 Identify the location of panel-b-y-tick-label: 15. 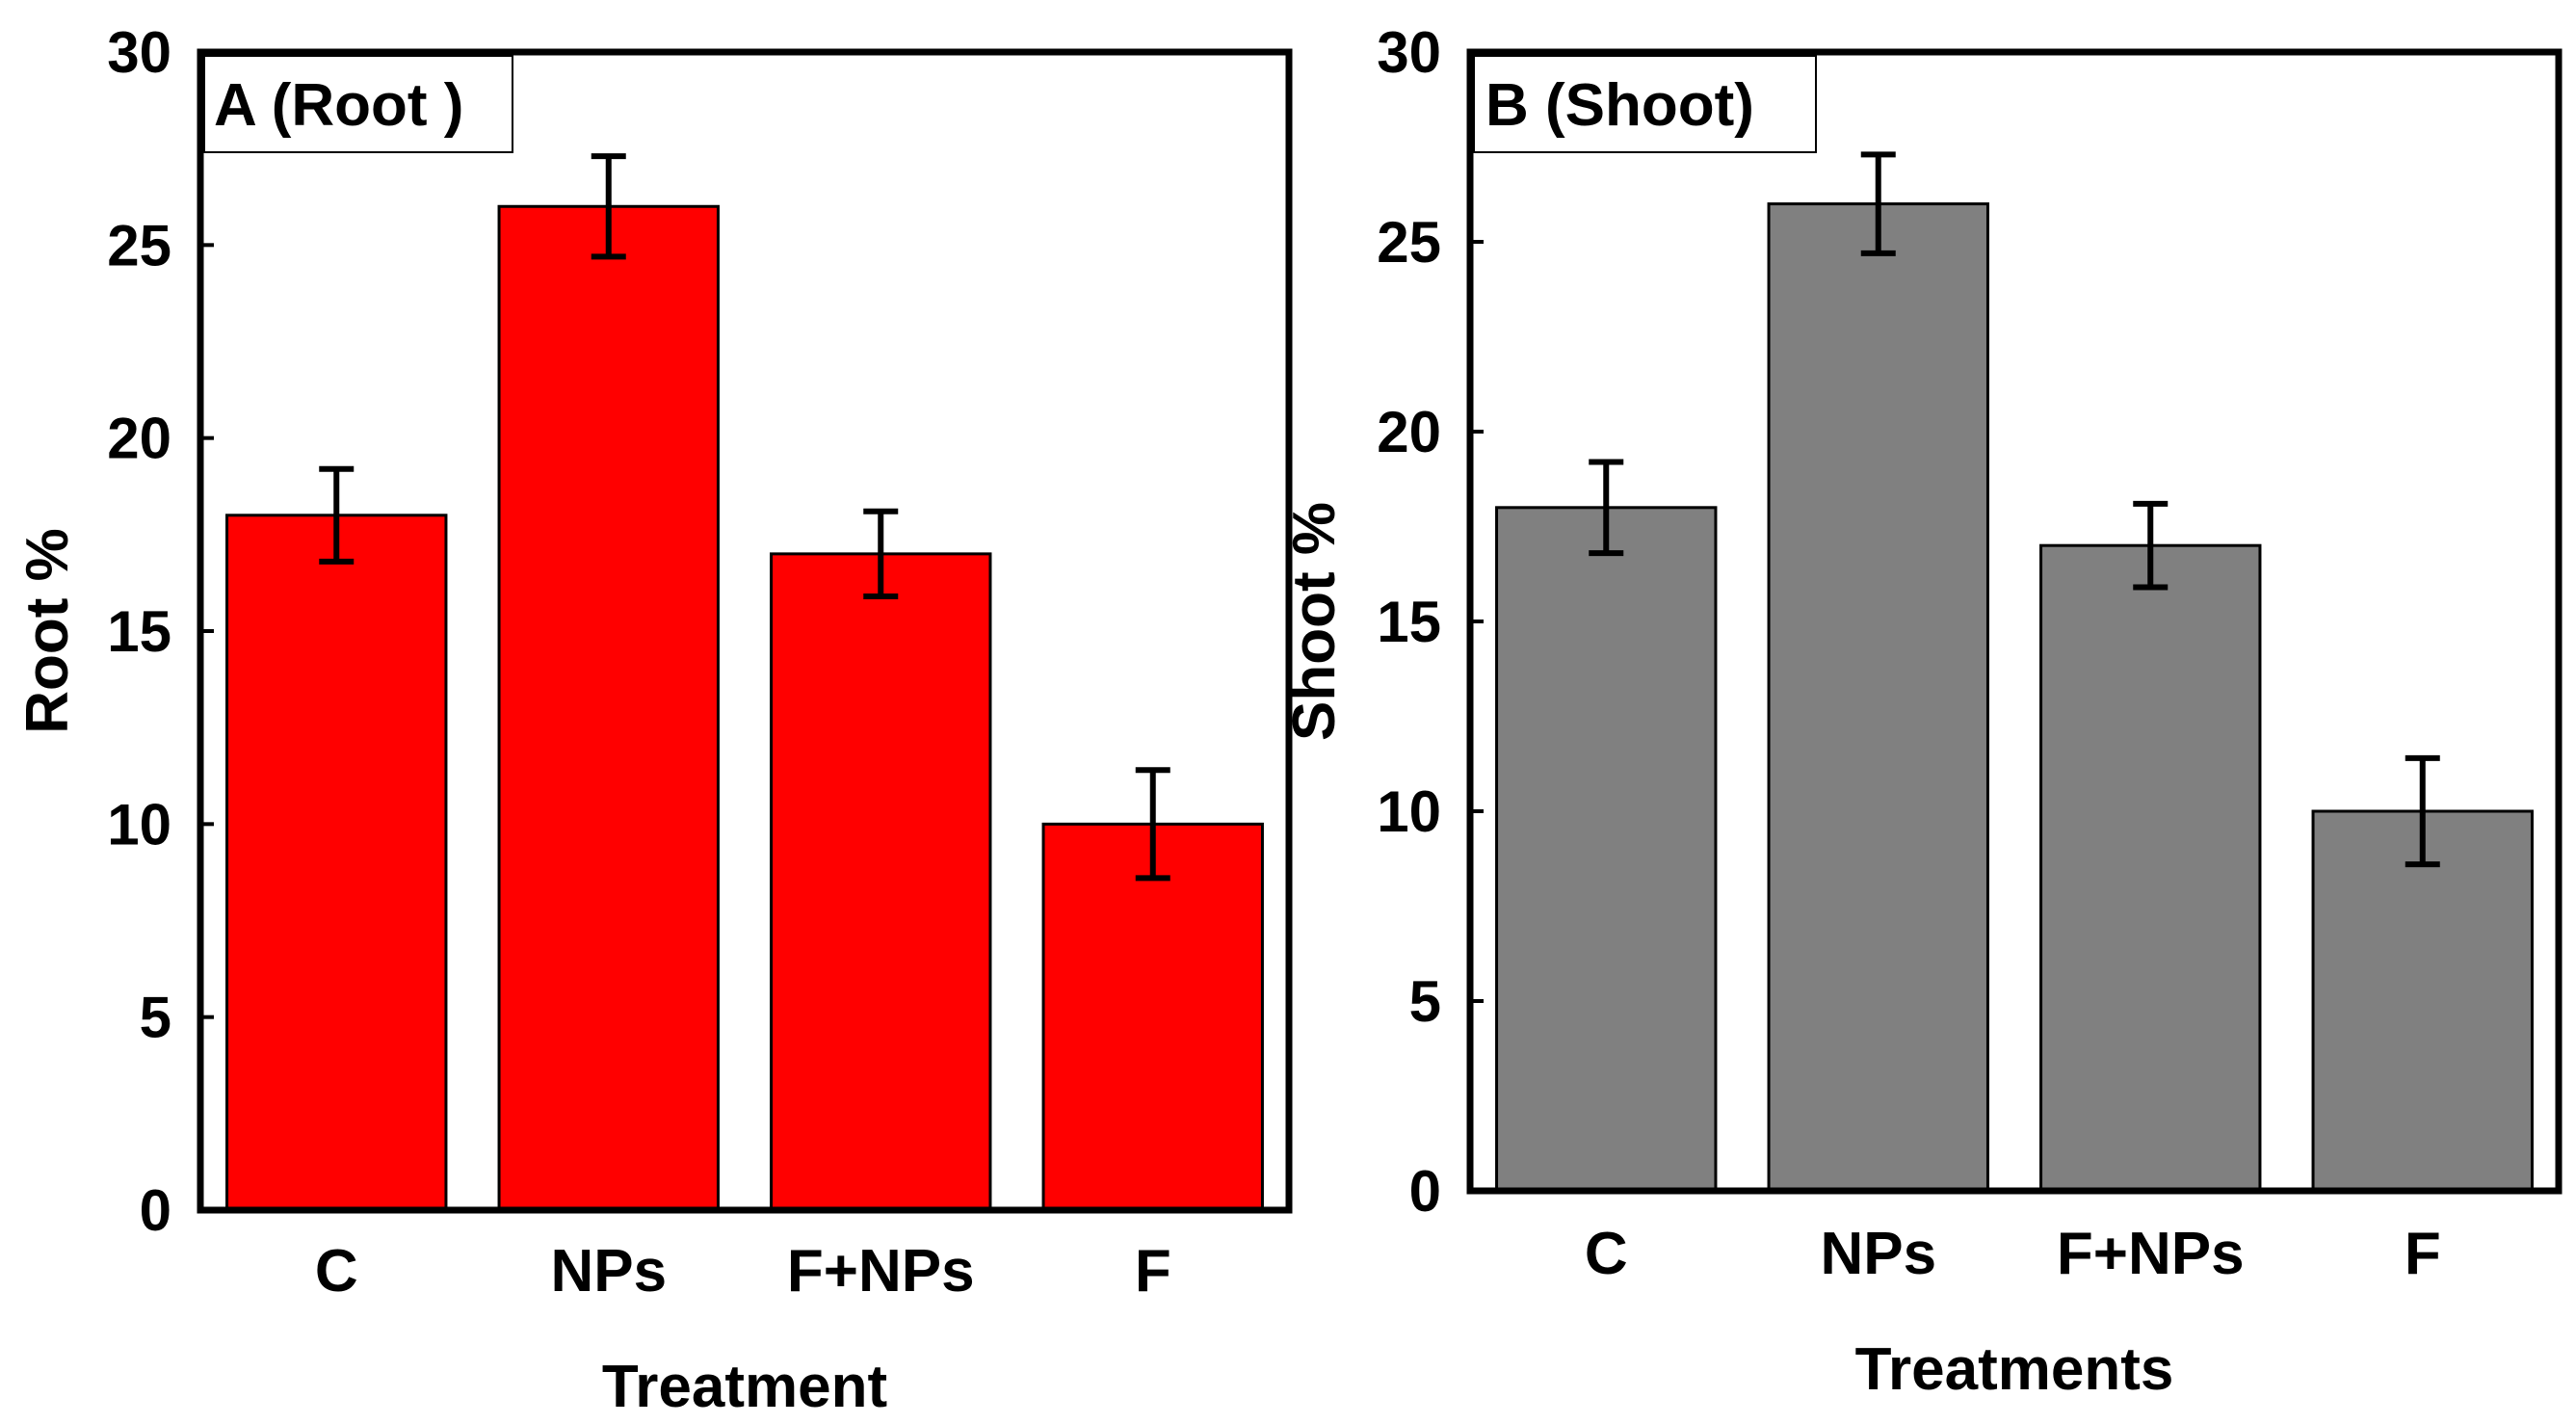
(1409, 622).